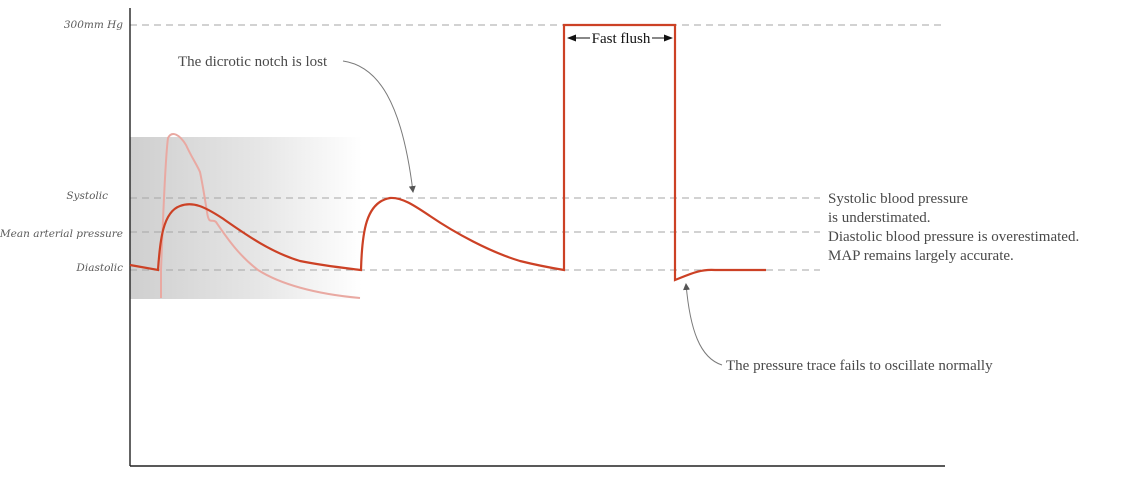  Describe the element at coordinates (379, 126) in the screenshot. I see `dicrotic-notch-arrow` at that location.